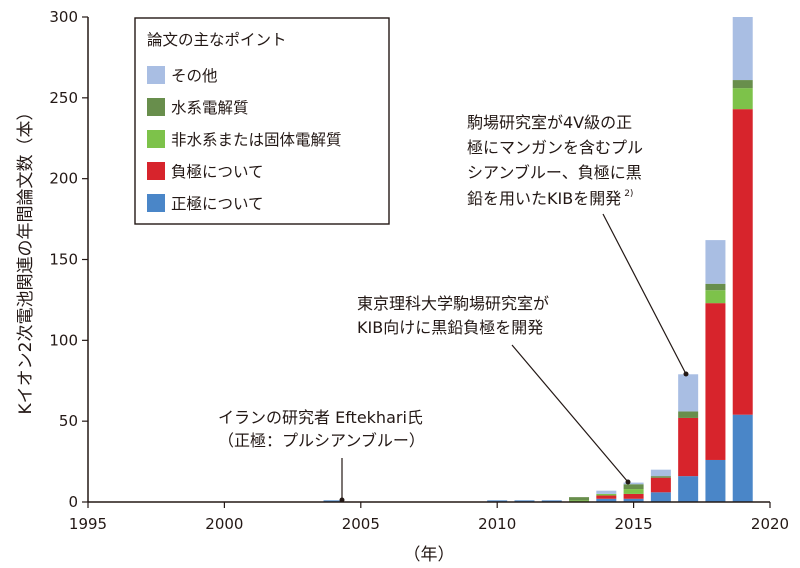  What do you see at coordinates (68, 421) in the screenshot?
I see `y-tick-label: 50` at bounding box center [68, 421].